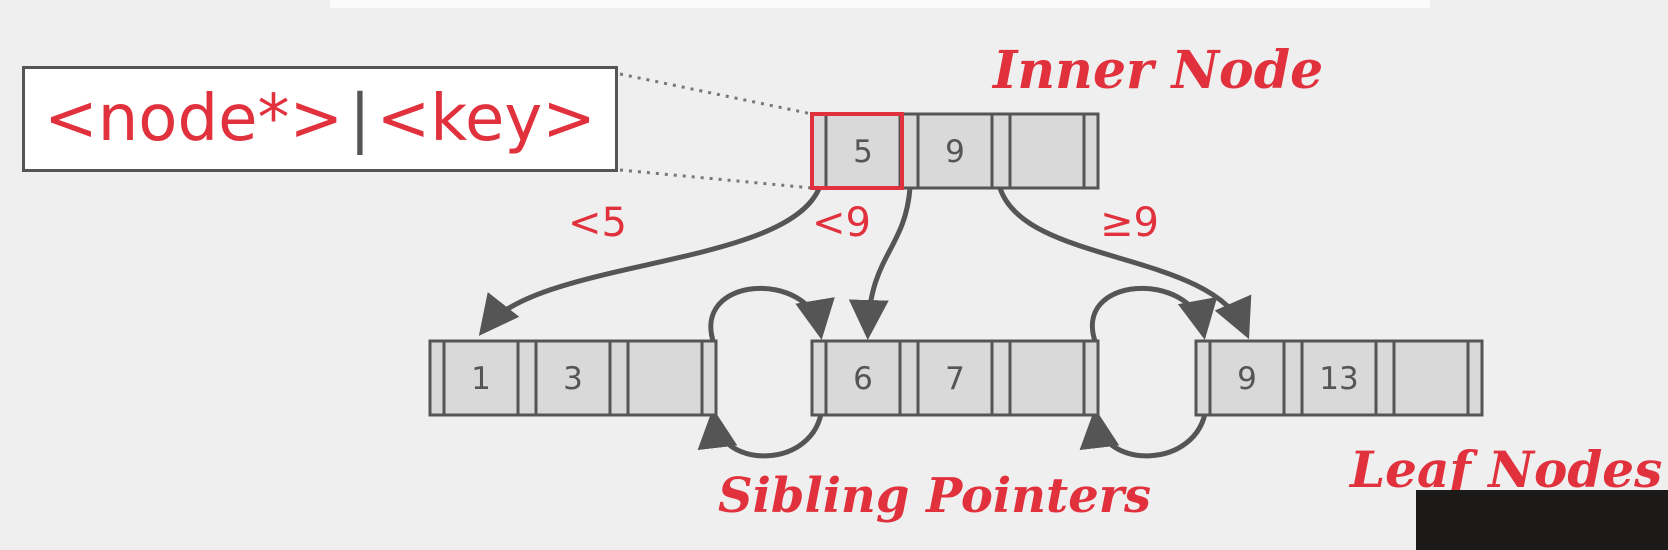 This screenshot has width=1668, height=550. What do you see at coordinates (1542, 520) in the screenshot?
I see `video-overlay-corner` at bounding box center [1542, 520].